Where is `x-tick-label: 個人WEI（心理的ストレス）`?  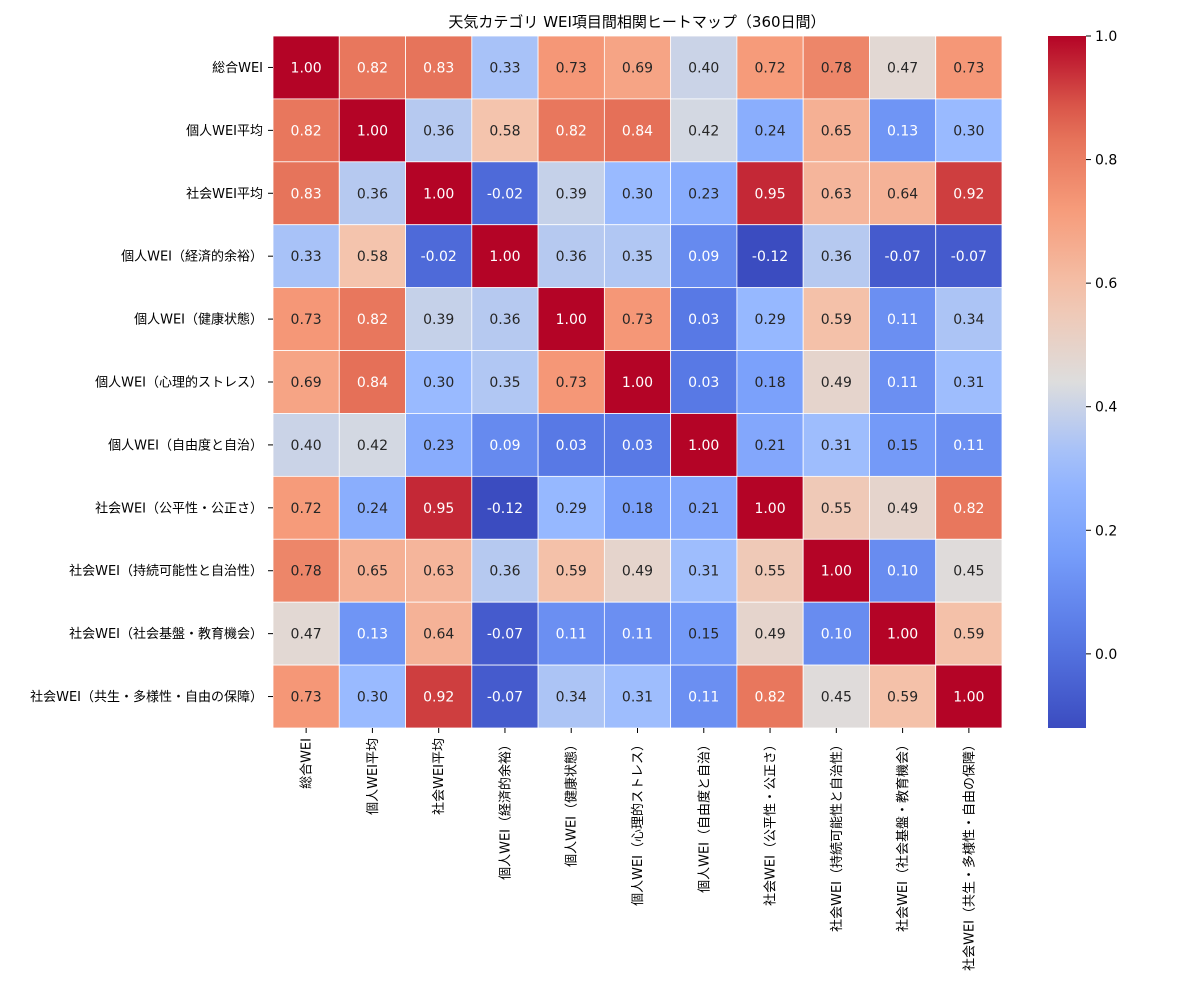 x-tick-label: 個人WEI（心理的ストレス） is located at coordinates (638, 822).